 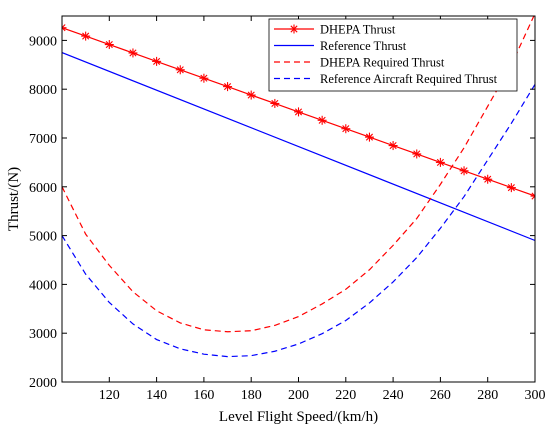 I want to click on legend-box, so click(x=393, y=55).